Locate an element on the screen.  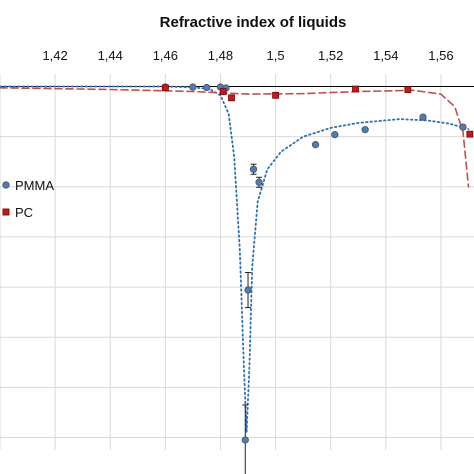
x-tick-label: 1,54 is located at coordinates (385, 55).